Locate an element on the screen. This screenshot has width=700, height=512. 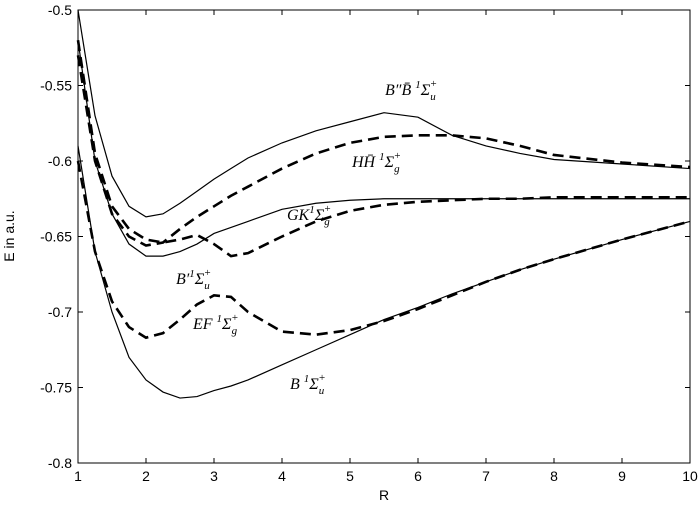
x-tick-label: 5 is located at coordinates (350, 476).